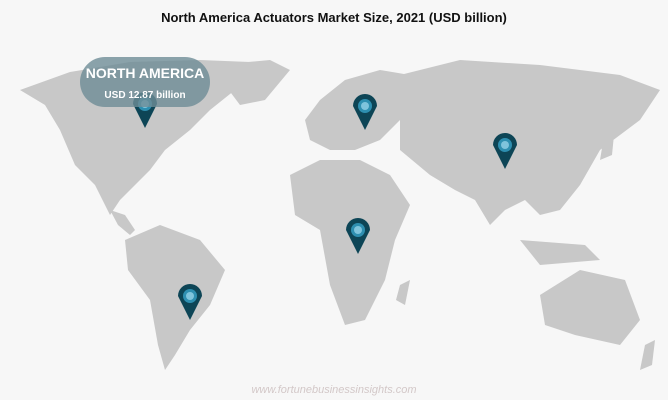  Describe the element at coordinates (607, 142) in the screenshot. I see `japan-land` at that location.